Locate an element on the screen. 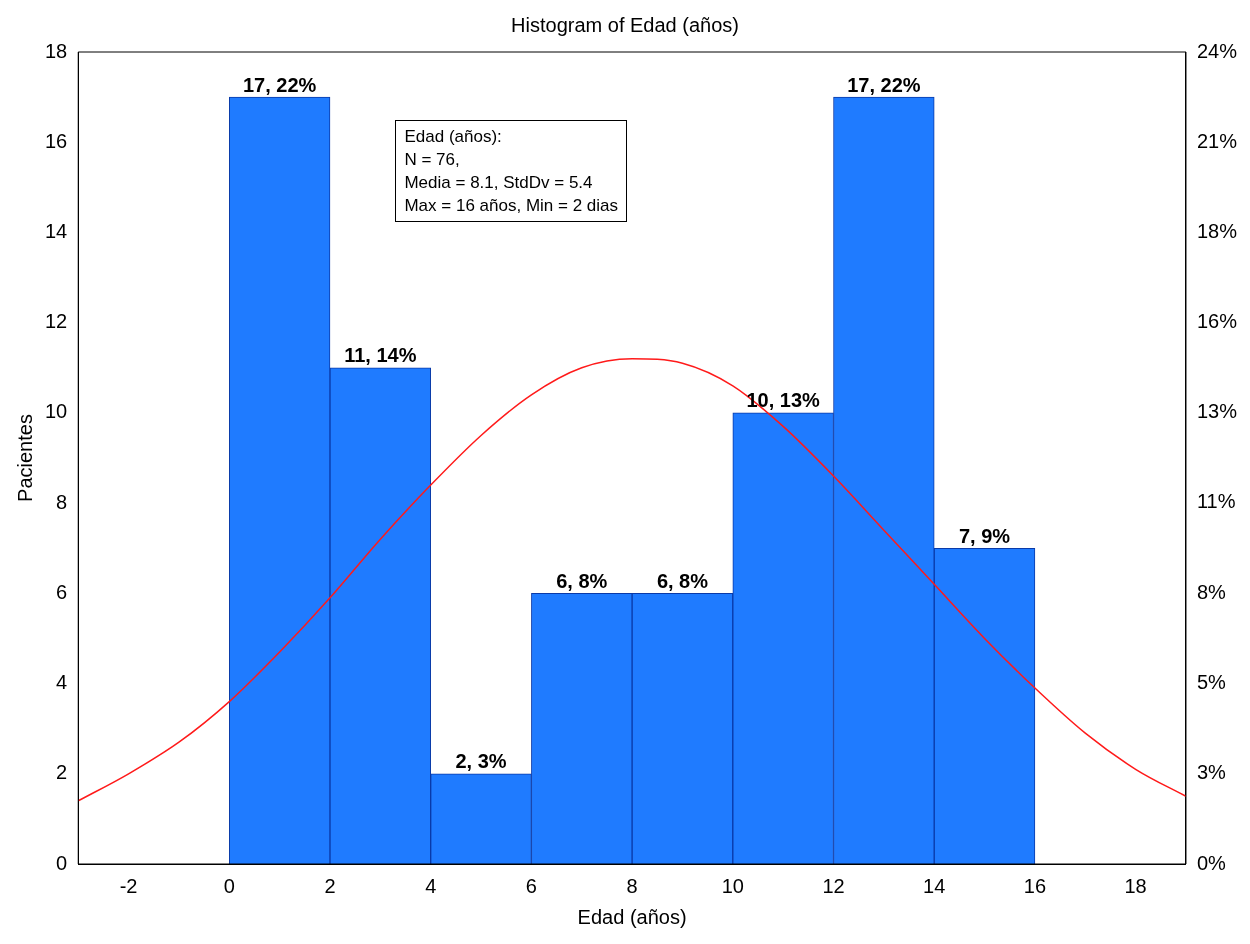  annotation: Media = 8.1, StdDv = 5.4 is located at coordinates (499, 182).